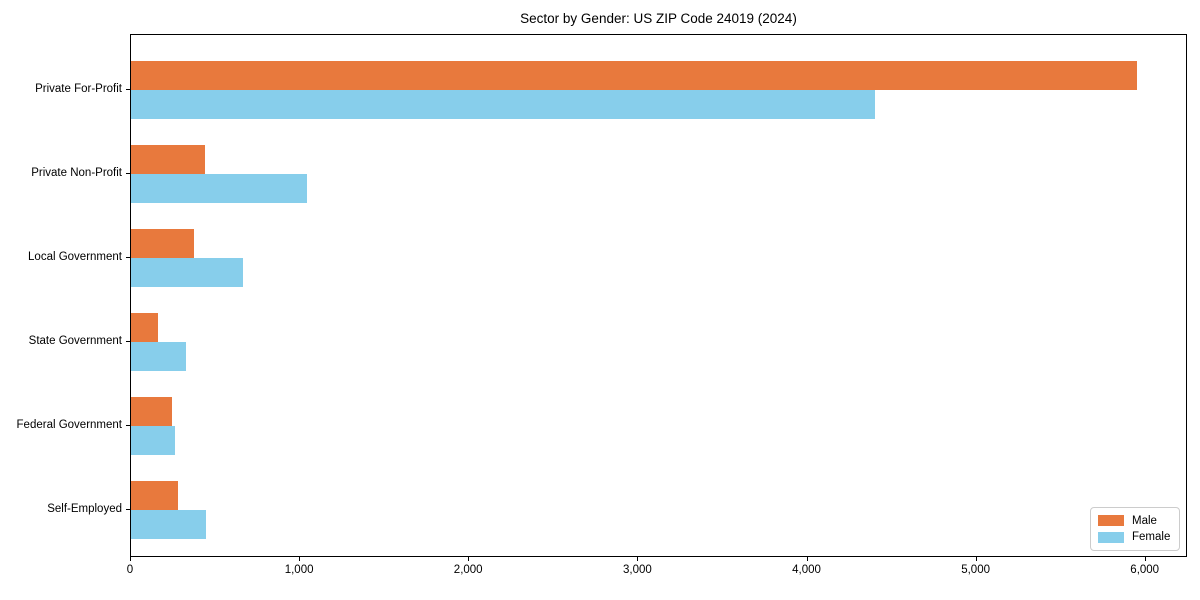 The height and width of the screenshot is (600, 1200). What do you see at coordinates (806, 570) in the screenshot?
I see `x-axis-tick-label: 4,000` at bounding box center [806, 570].